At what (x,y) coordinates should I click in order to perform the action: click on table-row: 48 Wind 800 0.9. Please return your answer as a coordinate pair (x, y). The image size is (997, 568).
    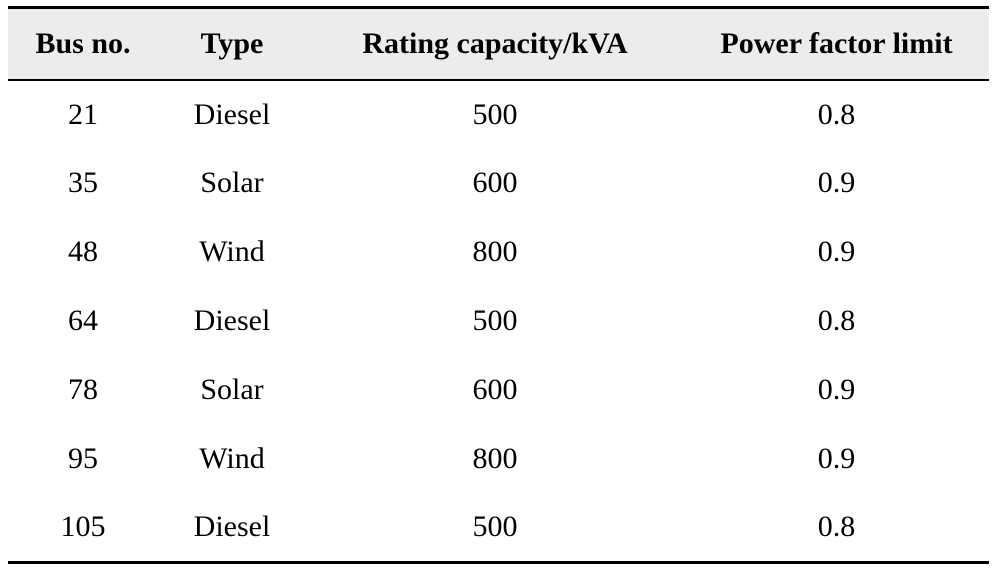
    Looking at the image, I should click on (498, 252).